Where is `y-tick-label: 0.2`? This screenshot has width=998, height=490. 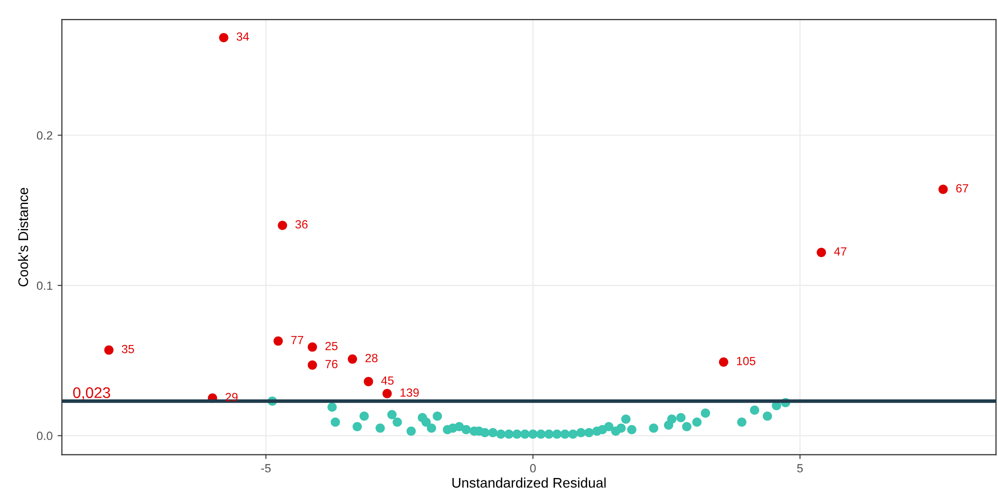
y-tick-label: 0.2 is located at coordinates (44, 135).